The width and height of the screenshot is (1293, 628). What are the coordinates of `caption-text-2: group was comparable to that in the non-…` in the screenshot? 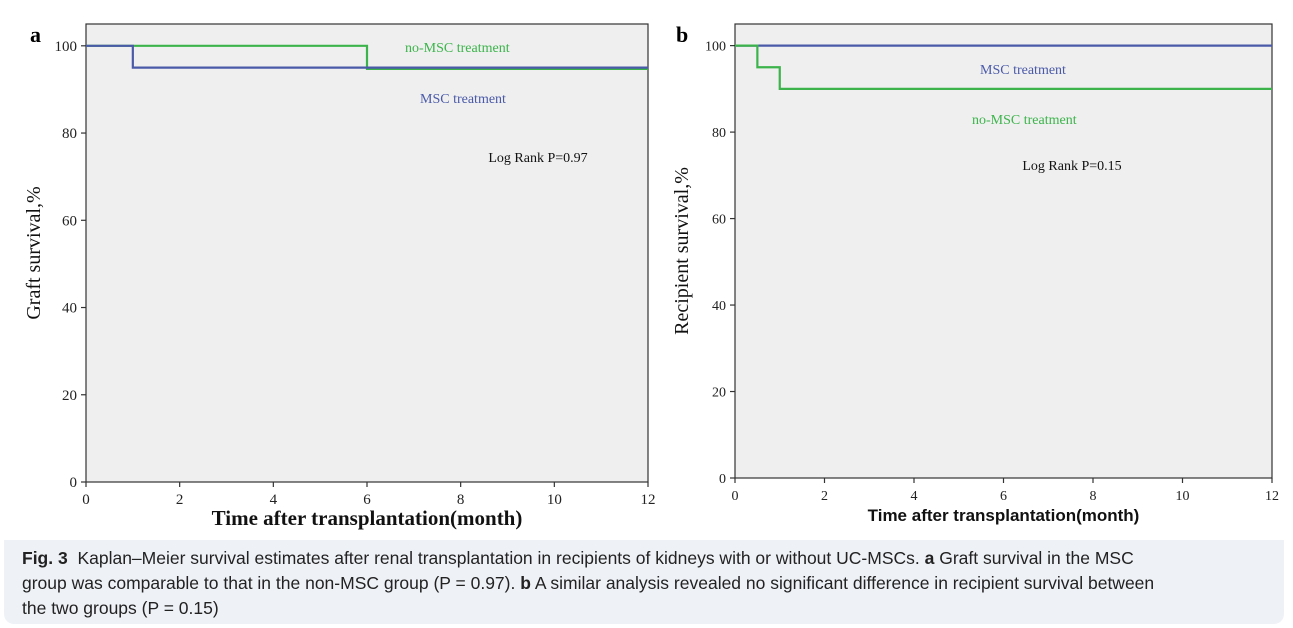 It's located at (269, 583).